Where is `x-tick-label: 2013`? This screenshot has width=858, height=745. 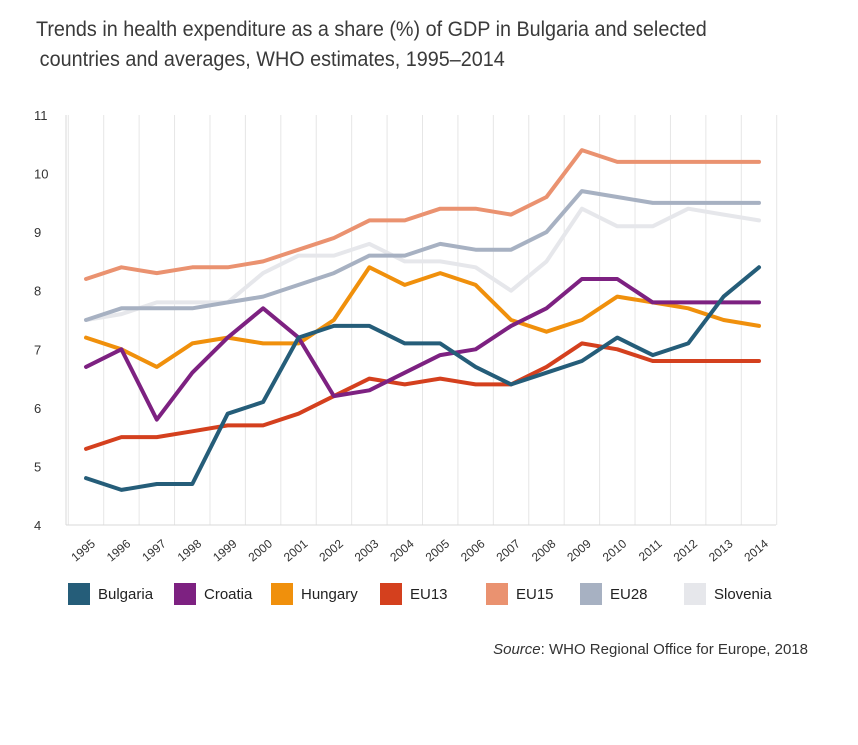 x-tick-label: 2013 is located at coordinates (721, 550).